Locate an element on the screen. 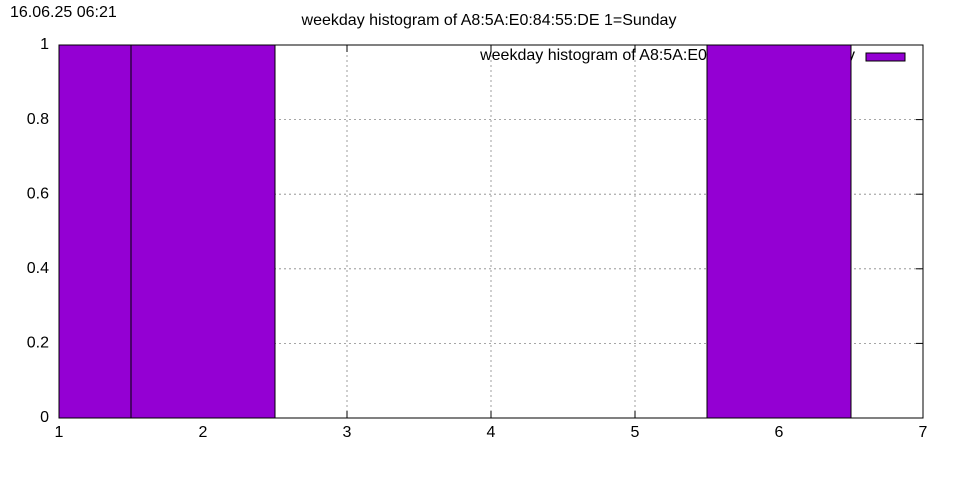  y-tick-label: 0.6 is located at coordinates (38, 193).